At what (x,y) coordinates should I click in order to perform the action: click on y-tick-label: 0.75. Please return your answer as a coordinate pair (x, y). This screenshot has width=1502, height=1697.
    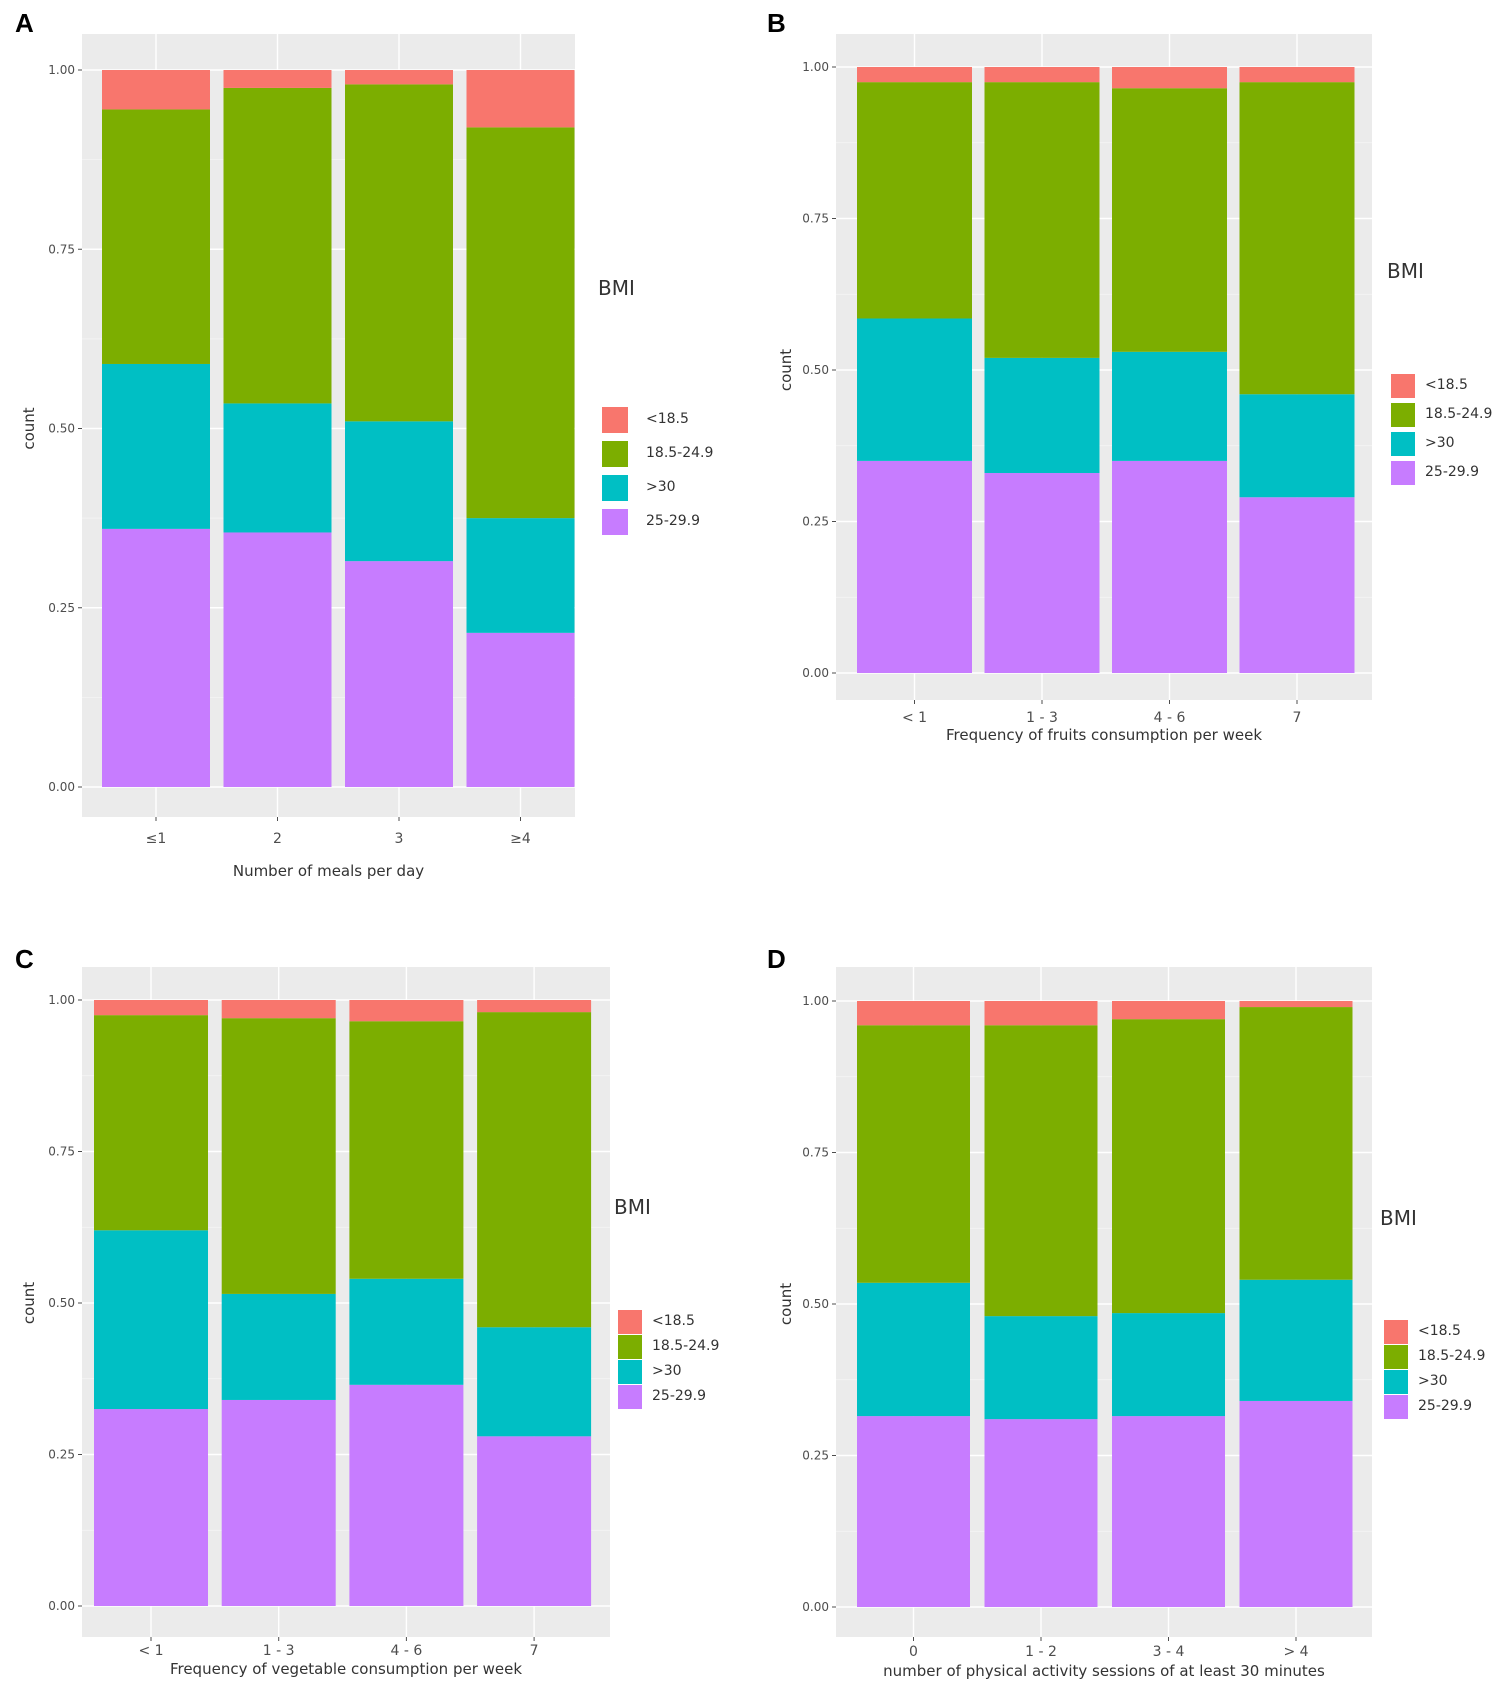
    Looking at the image, I should click on (61, 1152).